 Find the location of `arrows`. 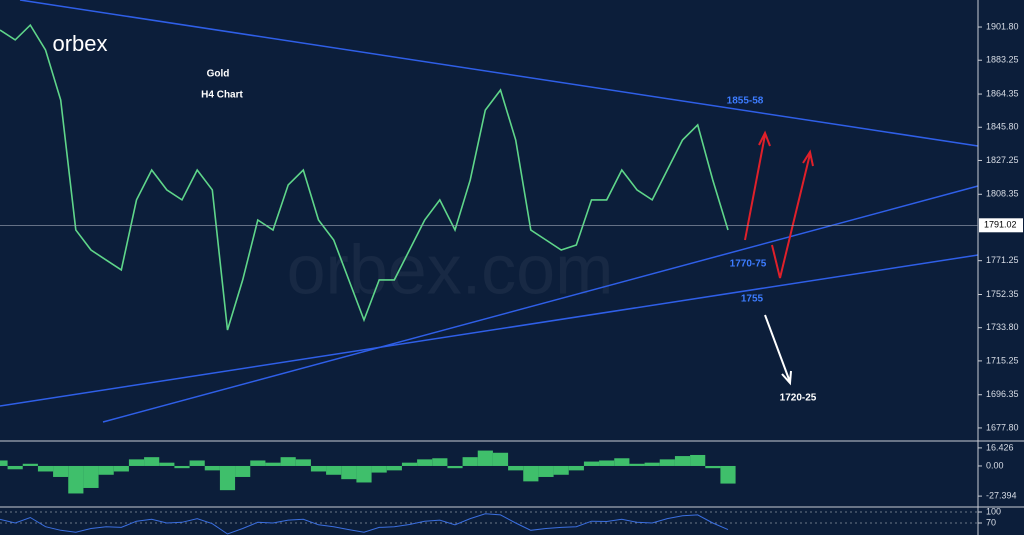

arrows is located at coordinates (779, 258).